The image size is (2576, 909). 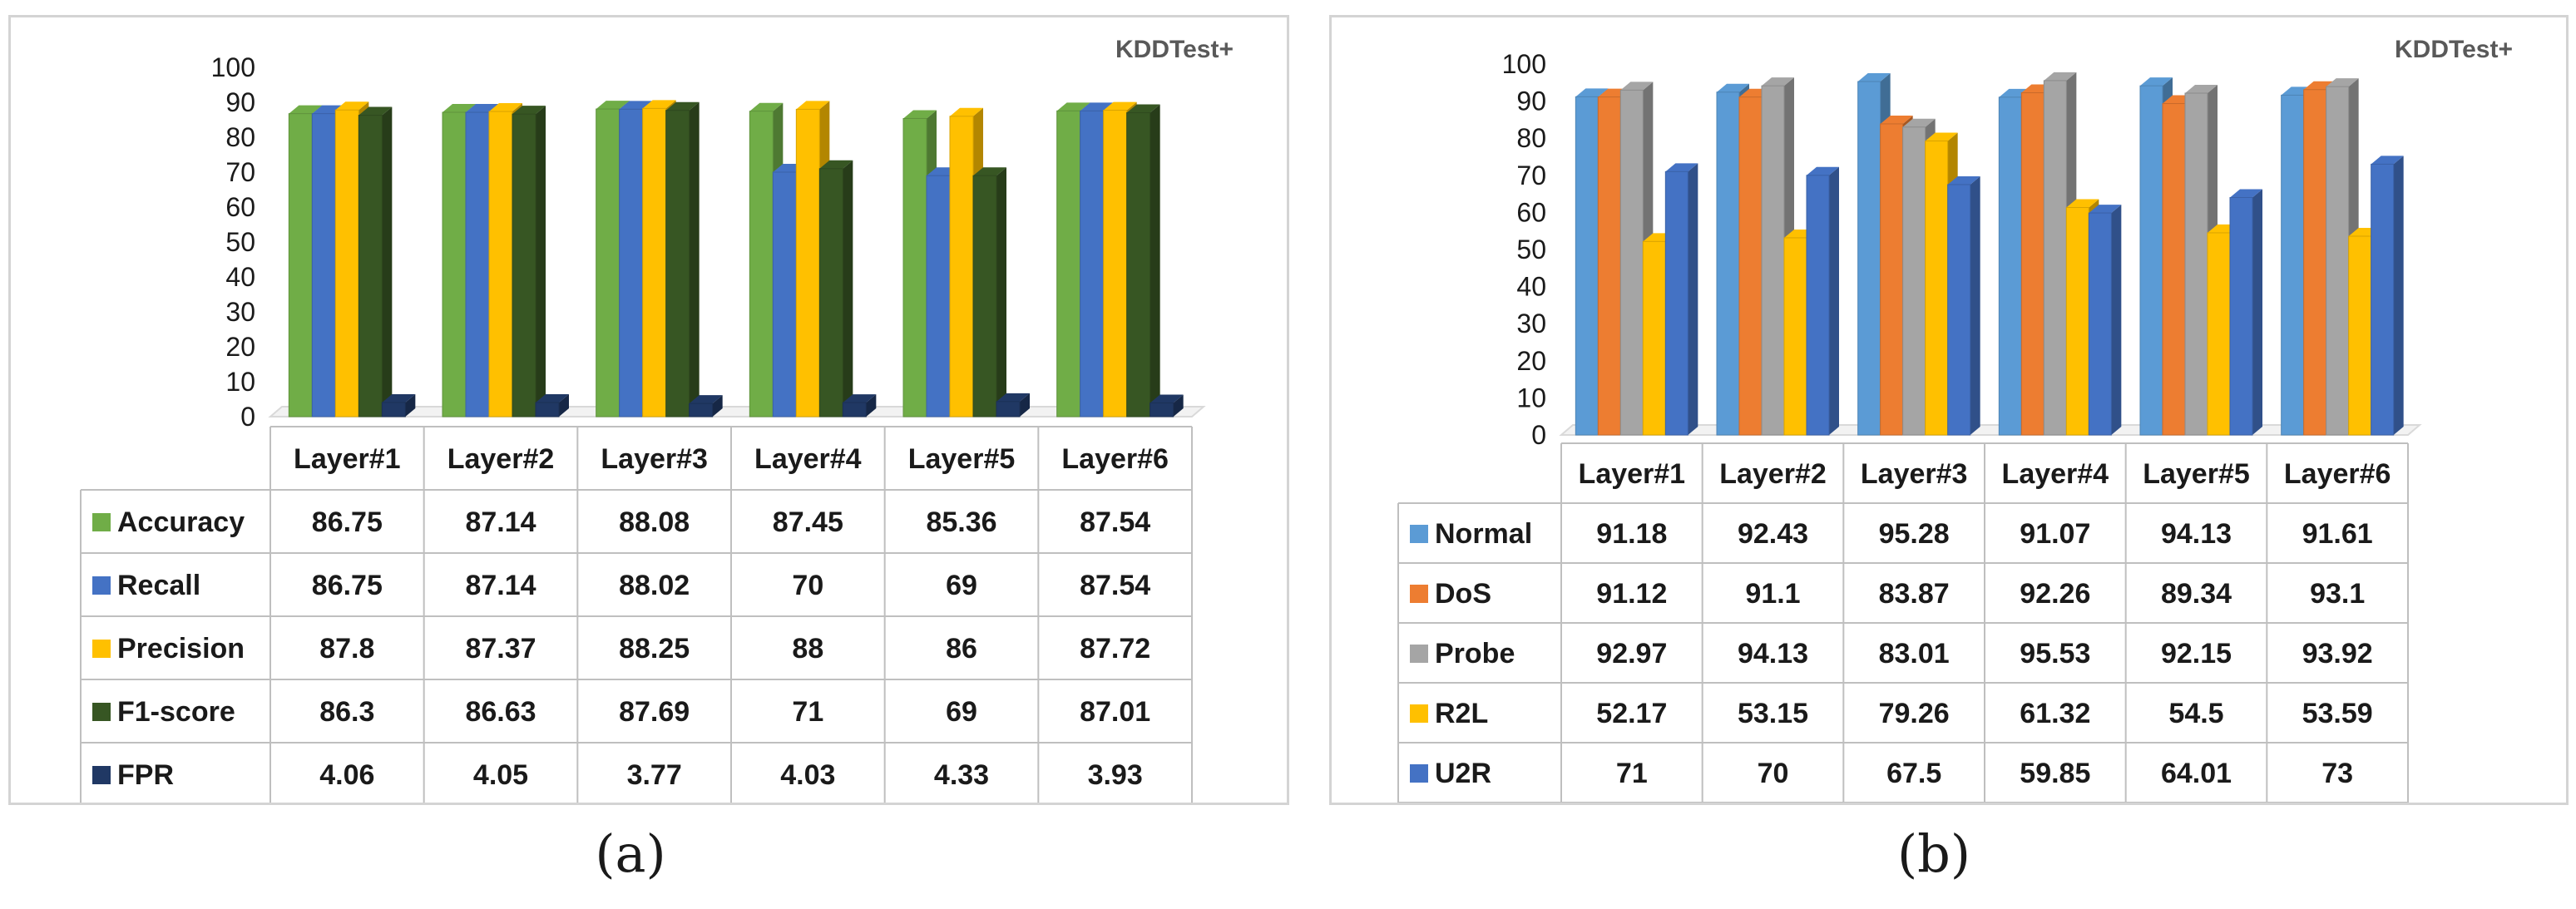 I want to click on data-label: 85.36, so click(x=961, y=522).